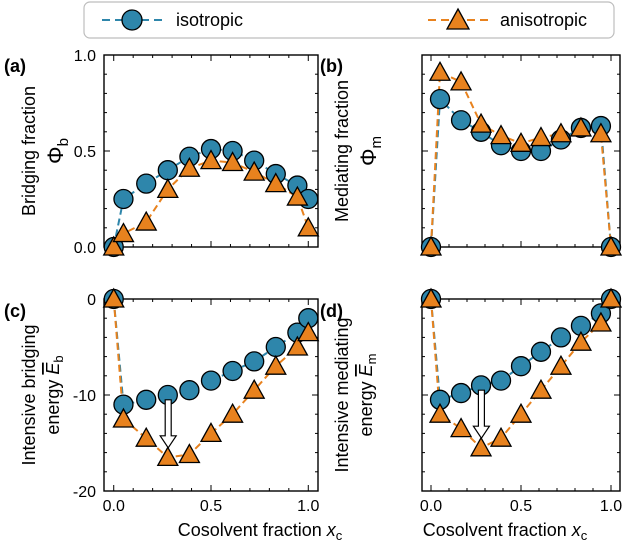 The width and height of the screenshot is (624, 546). I want to click on y-tick-label: -20, so click(84, 492).